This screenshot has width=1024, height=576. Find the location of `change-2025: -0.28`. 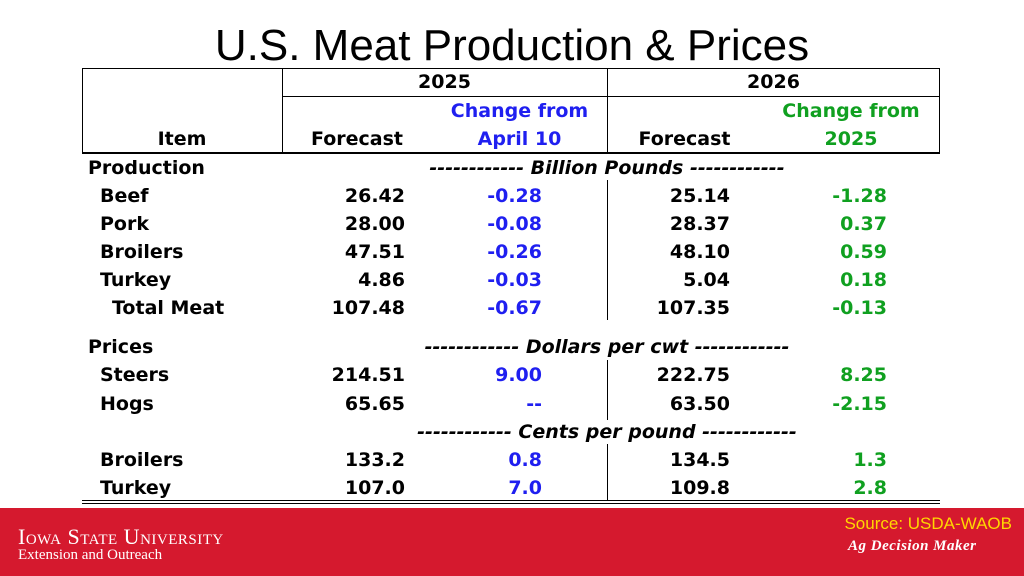

change-2025: -0.28 is located at coordinates (514, 196).